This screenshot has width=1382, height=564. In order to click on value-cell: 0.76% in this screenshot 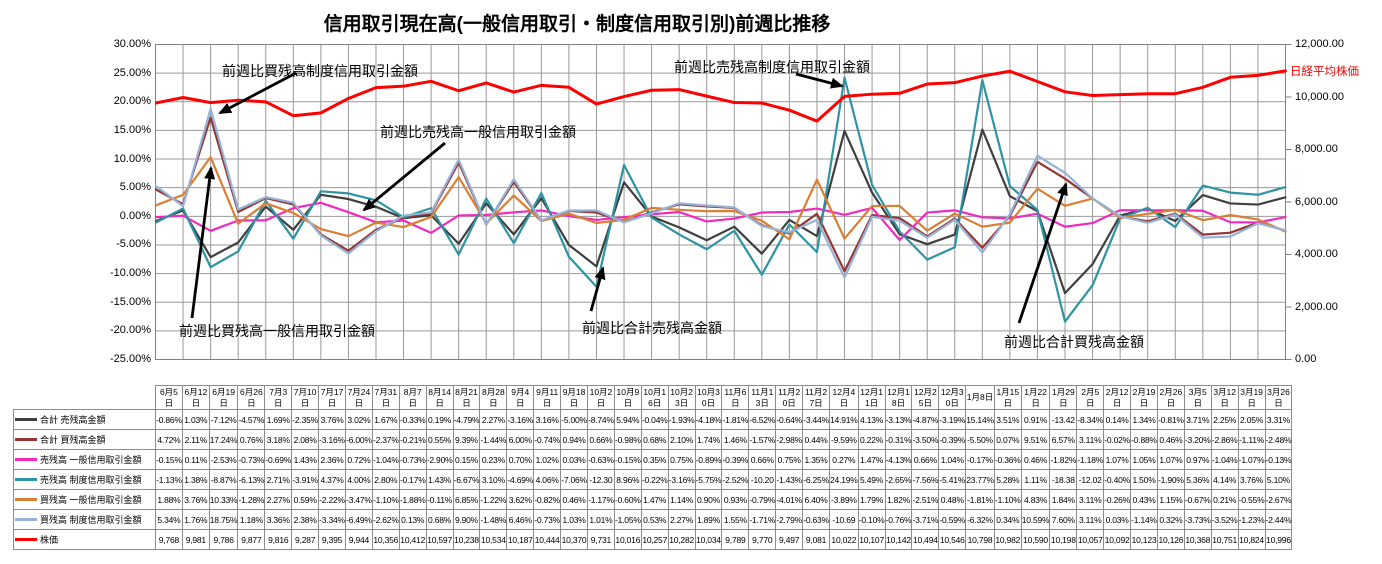, I will do `click(251, 439)`.